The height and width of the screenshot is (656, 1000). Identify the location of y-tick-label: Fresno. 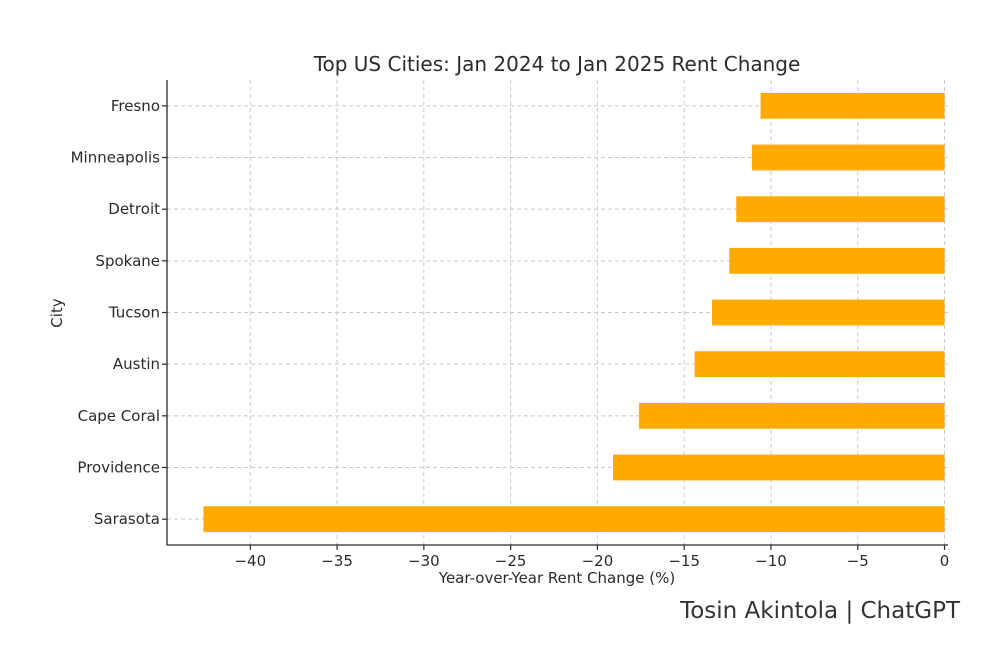
(135, 106).